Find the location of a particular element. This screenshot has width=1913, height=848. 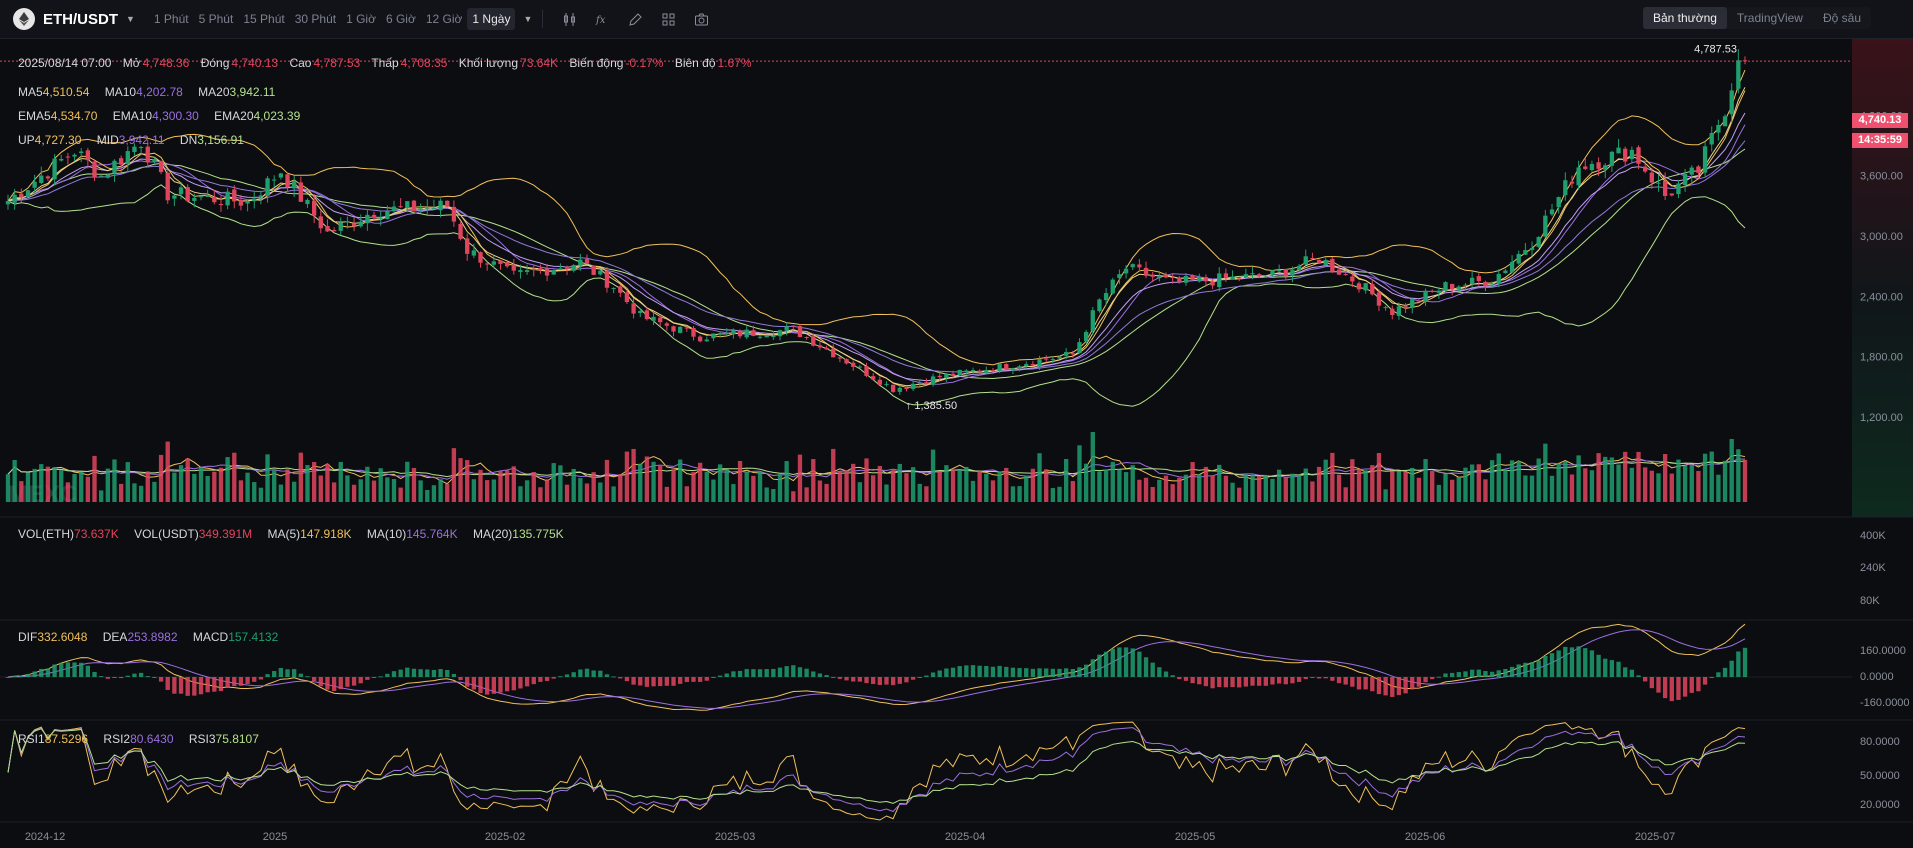

interval-1d: 1 Ngày is located at coordinates (491, 19).